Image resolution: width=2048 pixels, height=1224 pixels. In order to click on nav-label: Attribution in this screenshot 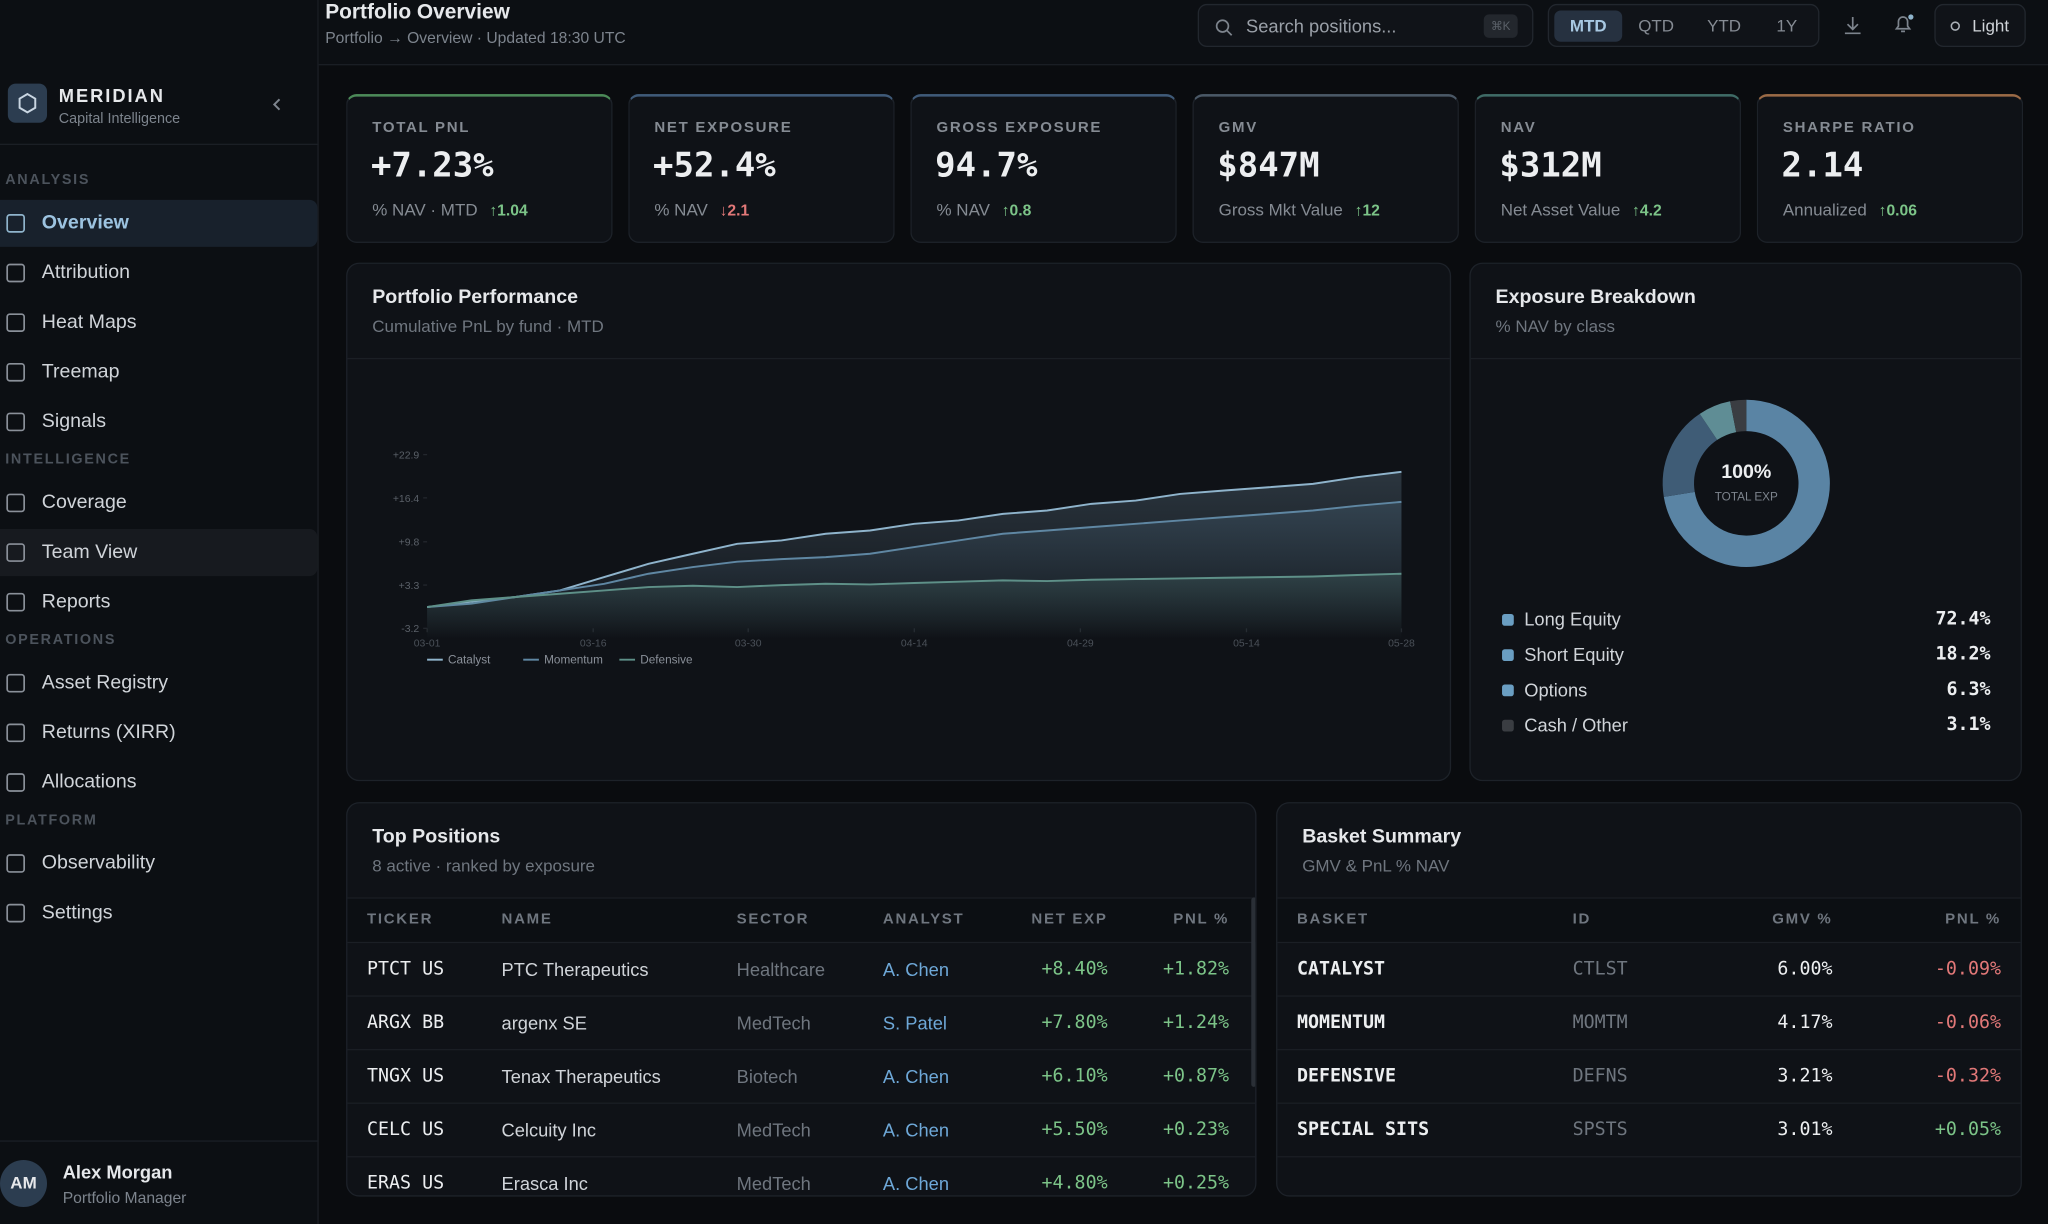, I will do `click(86, 272)`.